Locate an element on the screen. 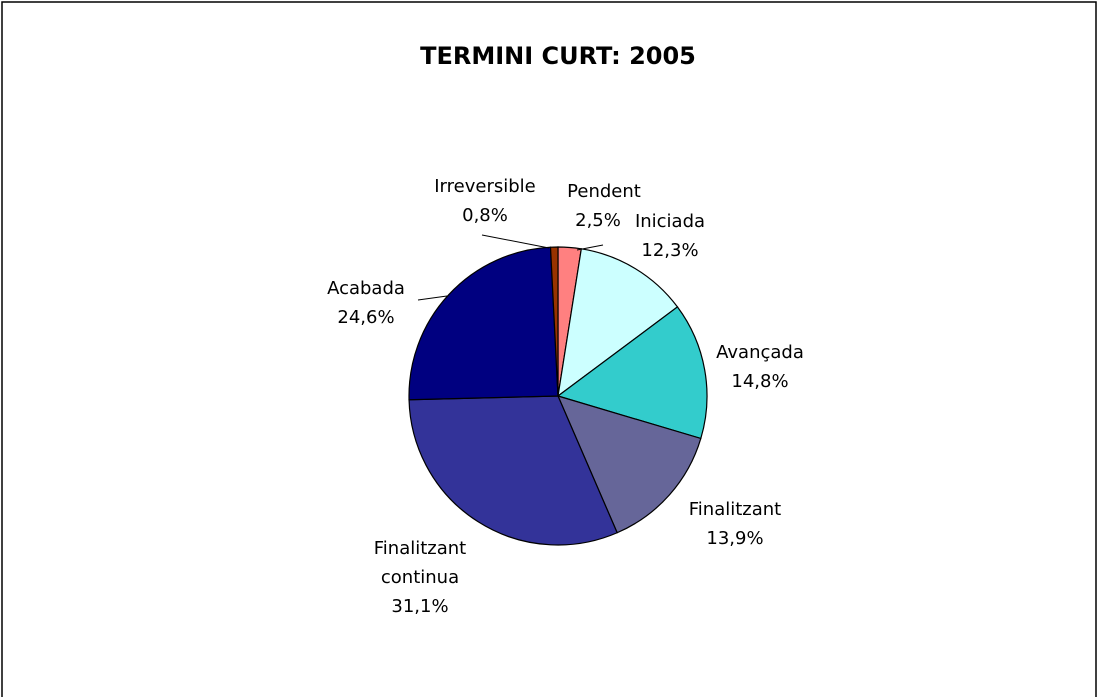 This screenshot has height=697, width=1099. slice-label: Finalitzant continua is located at coordinates (420, 563).